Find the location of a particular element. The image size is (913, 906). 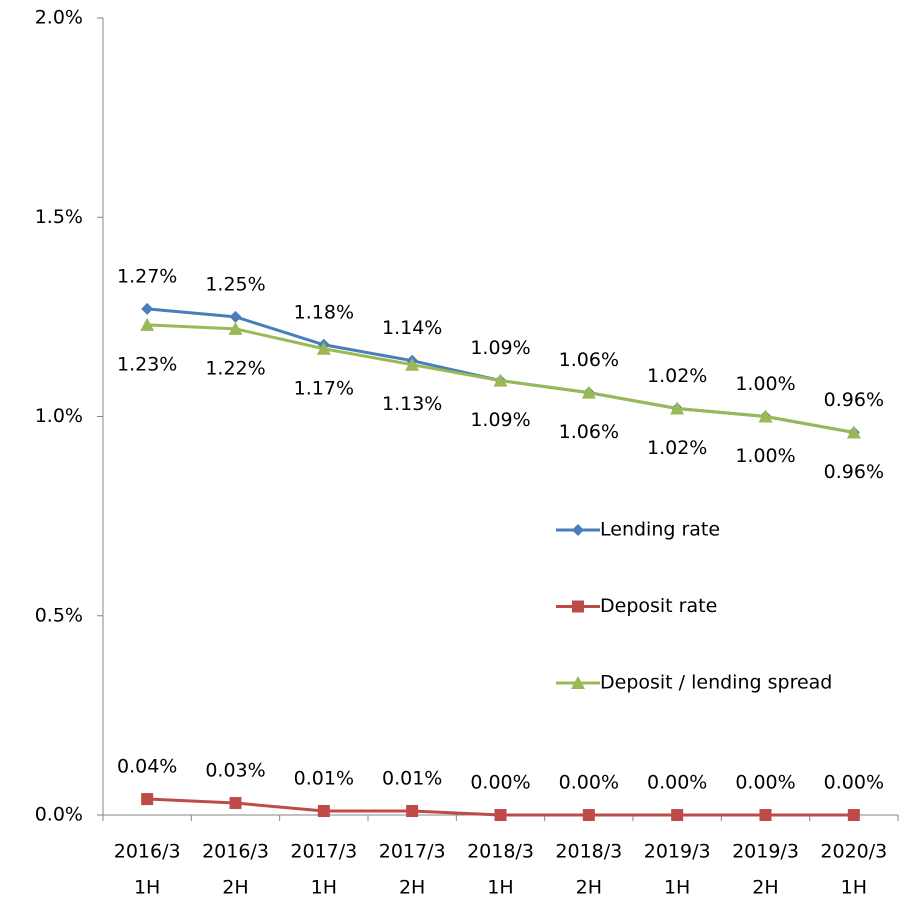

data-label: 1.13% is located at coordinates (412, 404).